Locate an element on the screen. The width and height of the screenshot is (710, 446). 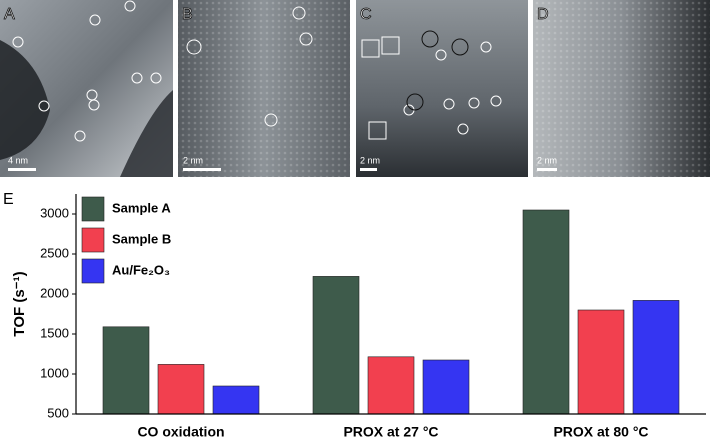
panel-label: B is located at coordinates (187, 14).